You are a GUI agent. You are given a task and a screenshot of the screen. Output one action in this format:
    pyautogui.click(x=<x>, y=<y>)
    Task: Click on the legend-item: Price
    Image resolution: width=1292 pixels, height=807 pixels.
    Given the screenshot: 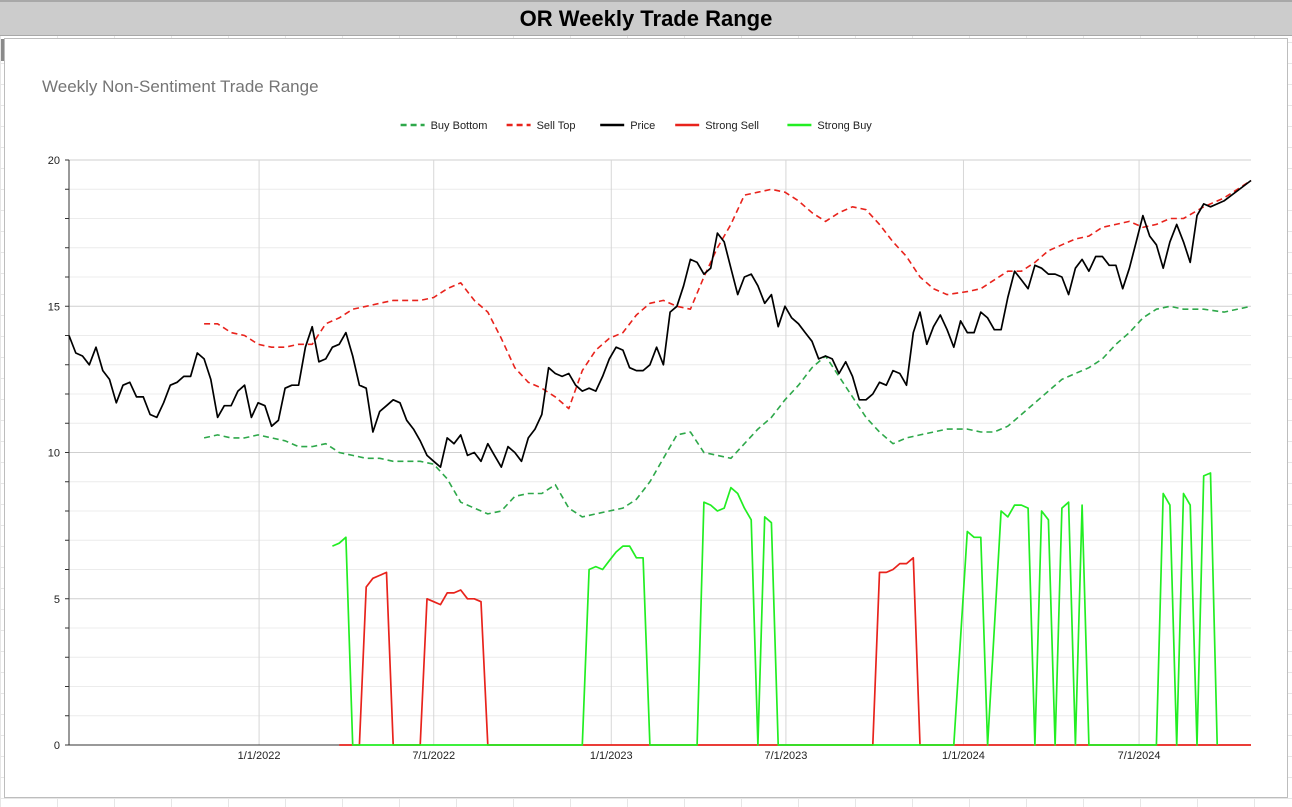 What is the action you would take?
    pyautogui.click(x=627, y=126)
    